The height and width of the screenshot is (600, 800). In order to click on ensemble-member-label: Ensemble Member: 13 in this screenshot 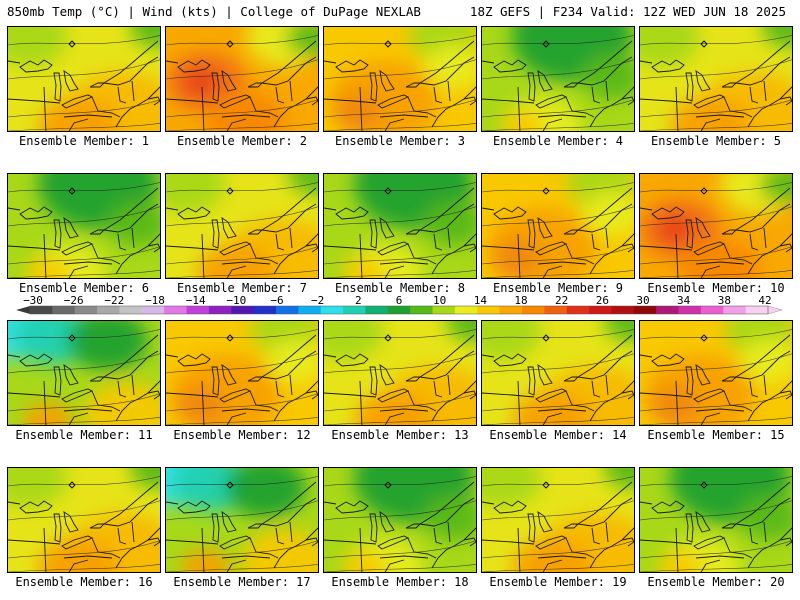, I will do `click(400, 435)`.